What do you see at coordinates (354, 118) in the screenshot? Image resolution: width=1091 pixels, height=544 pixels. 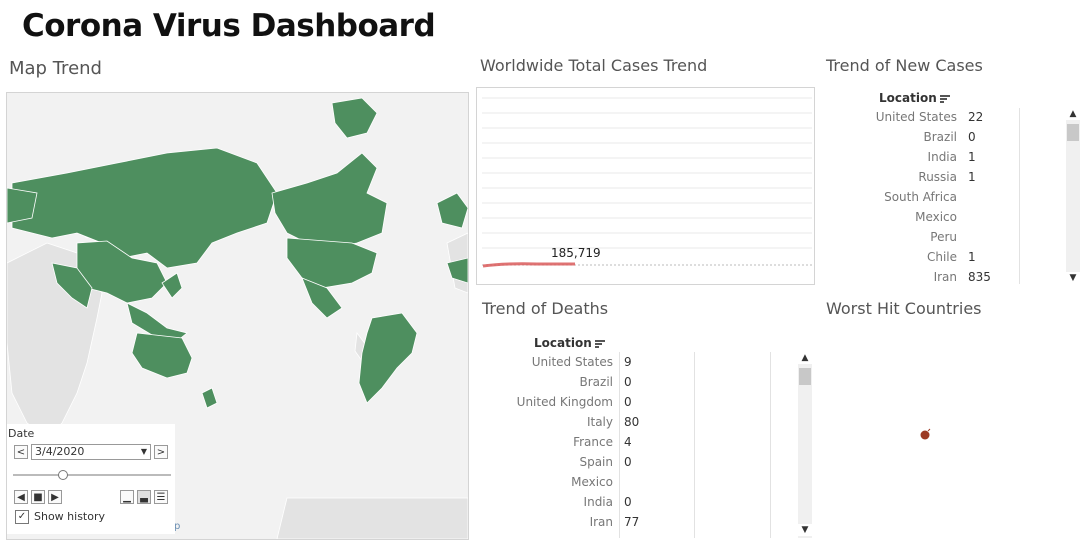 I see `greenland-shape` at bounding box center [354, 118].